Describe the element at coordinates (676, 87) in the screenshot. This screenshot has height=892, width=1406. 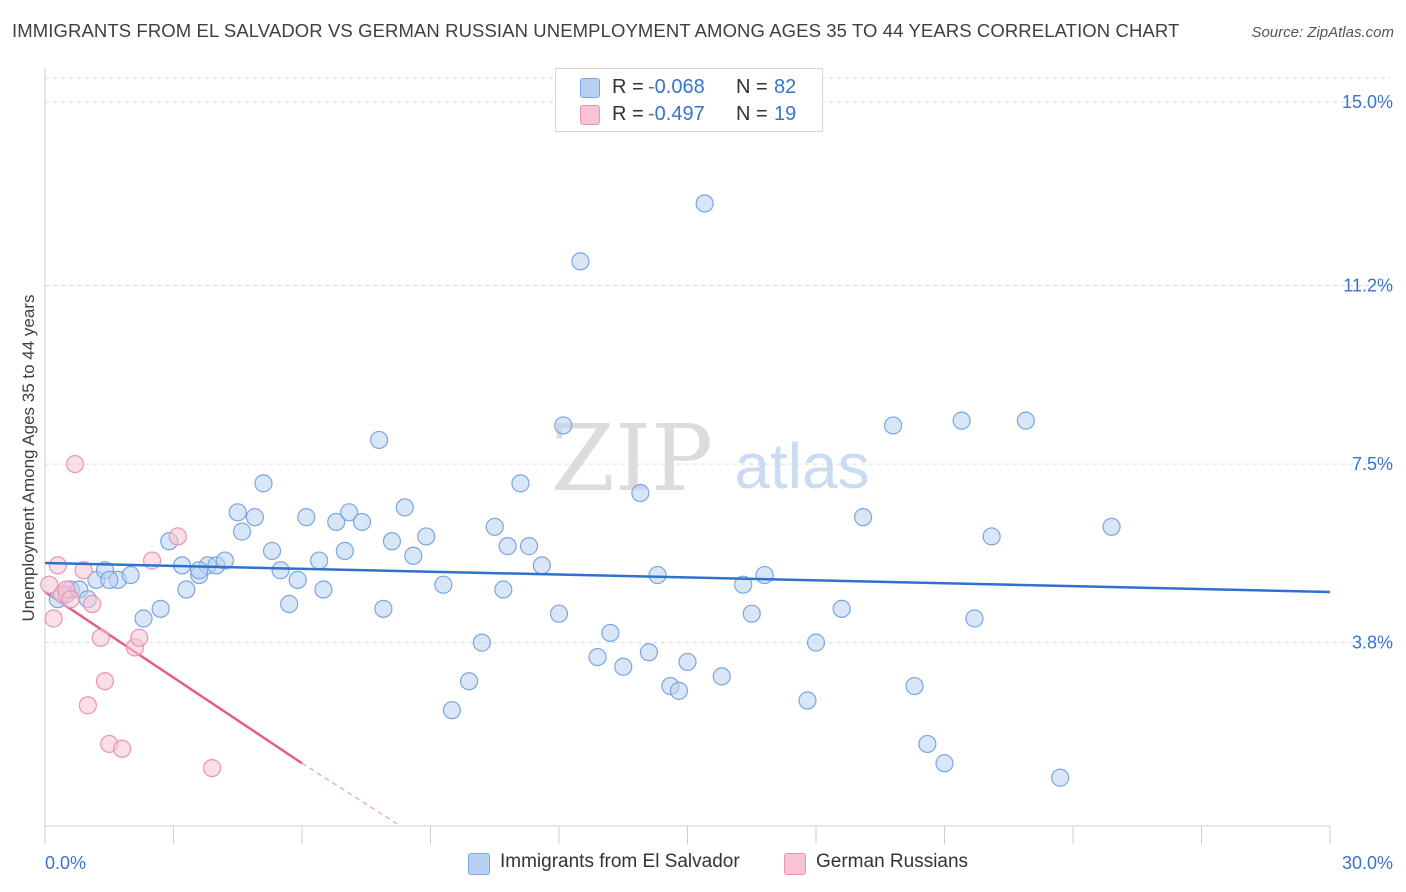
I see `r-value-blue: -0.068` at that location.